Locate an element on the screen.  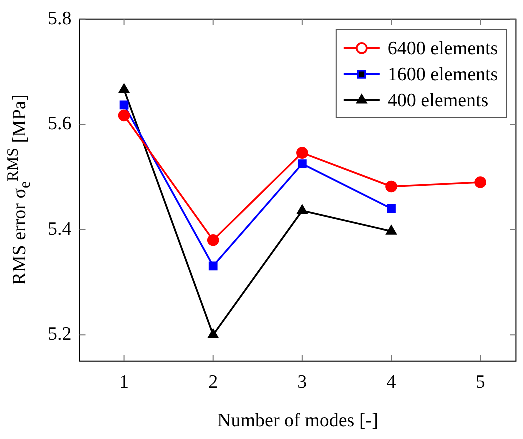
x-axis-title: Number of modes [-] is located at coordinates (298, 421).